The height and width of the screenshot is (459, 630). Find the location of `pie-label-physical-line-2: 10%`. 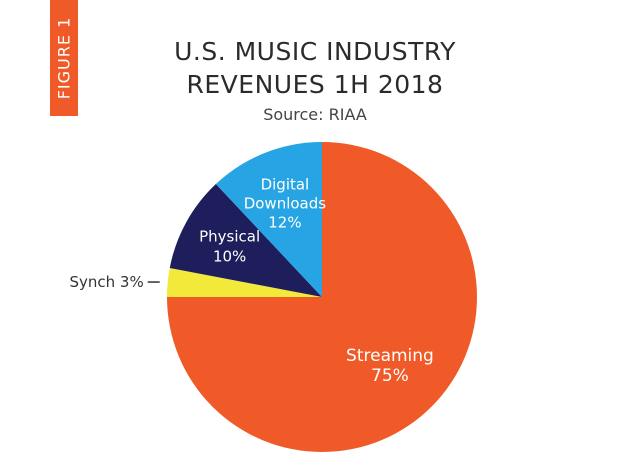

pie-label-physical-line-2: 10% is located at coordinates (229, 256).